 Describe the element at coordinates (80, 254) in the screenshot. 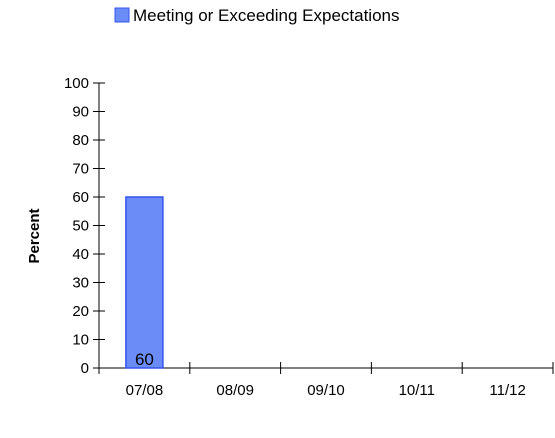

I see `y-tick-label: 40` at that location.